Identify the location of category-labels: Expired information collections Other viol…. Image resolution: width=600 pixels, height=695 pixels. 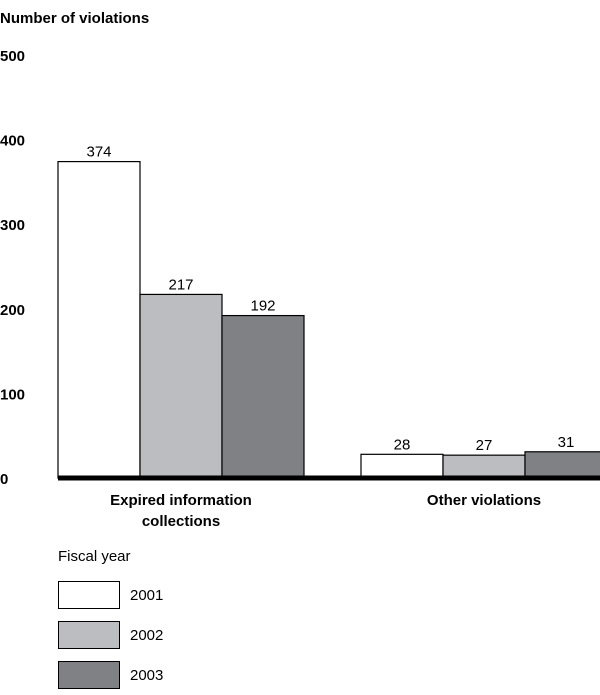
(325, 511).